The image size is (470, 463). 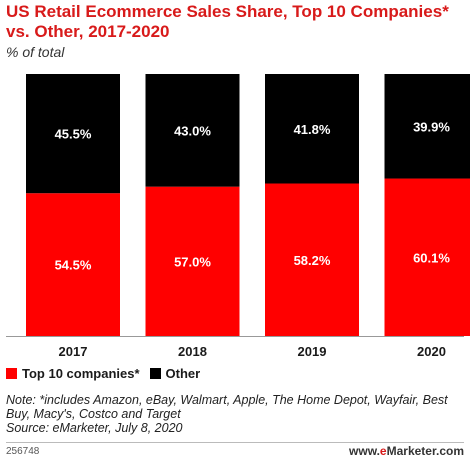 I want to click on x-tick-label-2020: 2020, so click(x=431, y=351).